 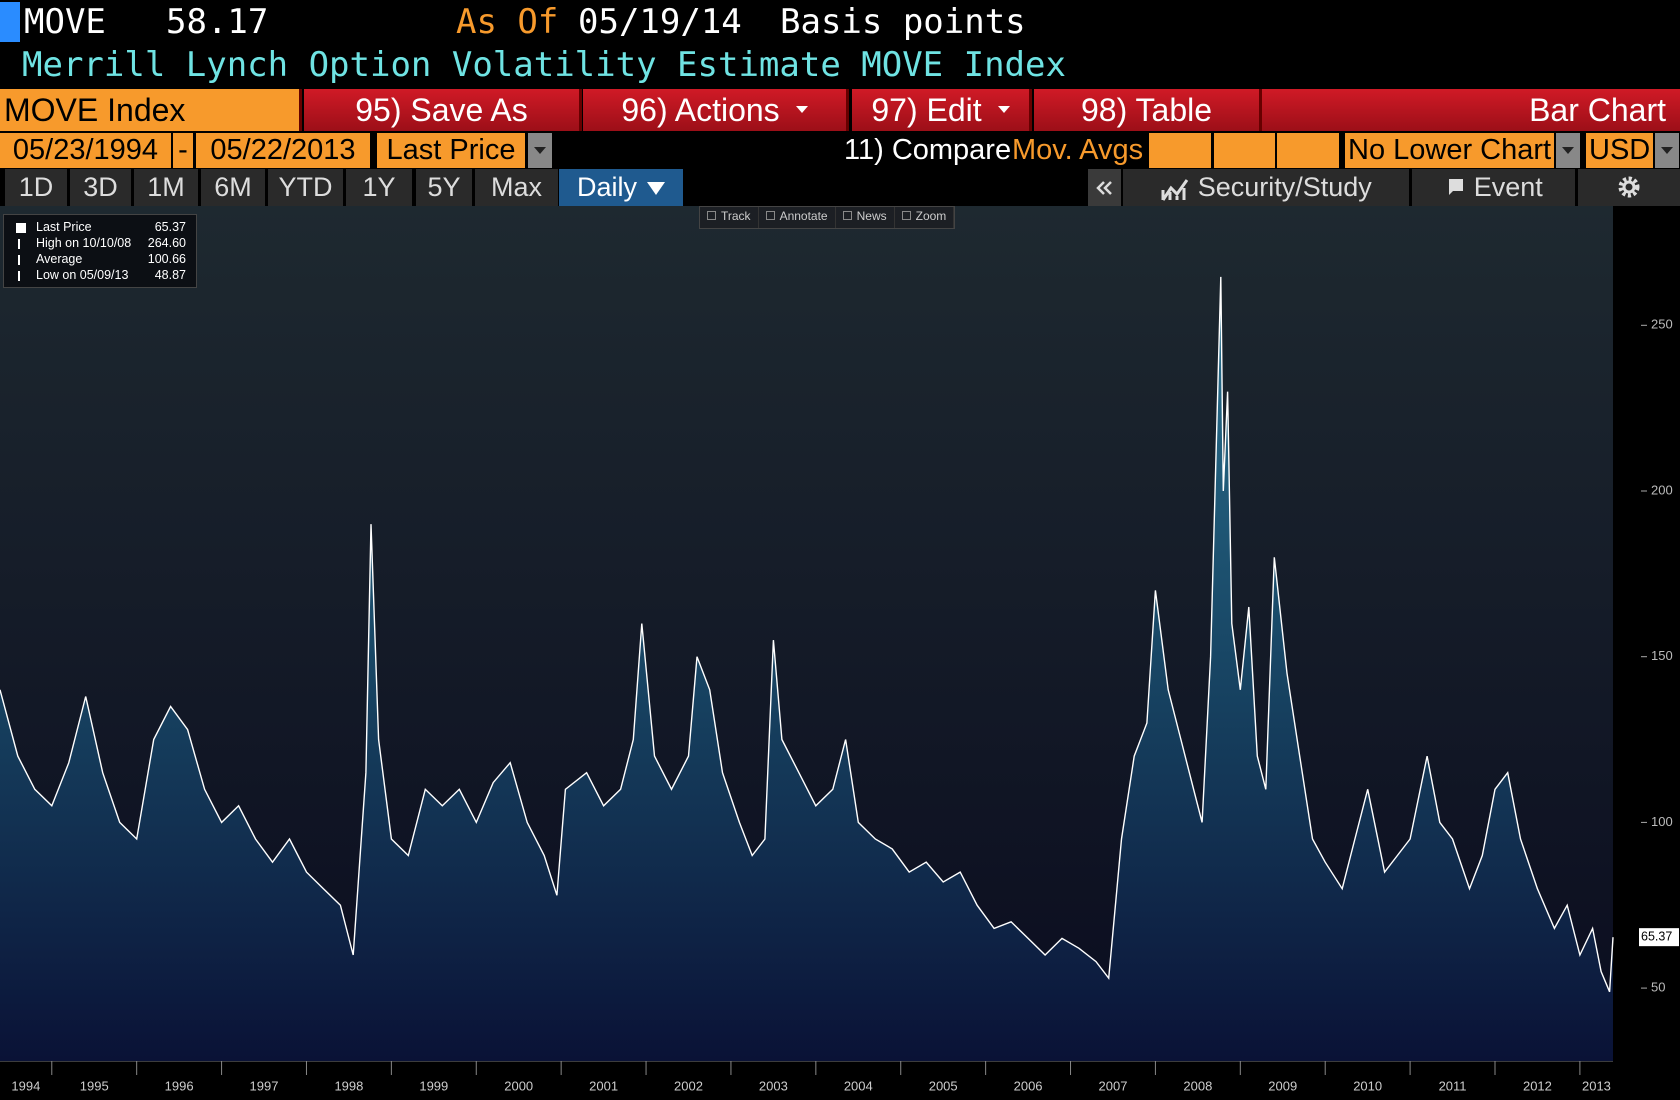 What do you see at coordinates (1662, 655) in the screenshot?
I see `y-tick-label: 150` at bounding box center [1662, 655].